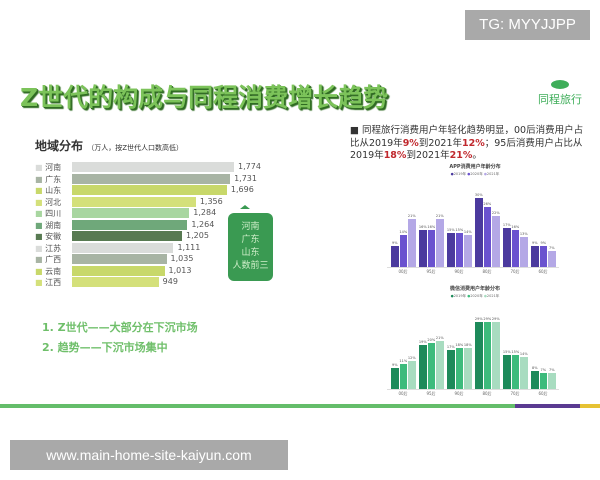  What do you see at coordinates (53, 271) in the screenshot?
I see `region-name: 云南` at bounding box center [53, 271].